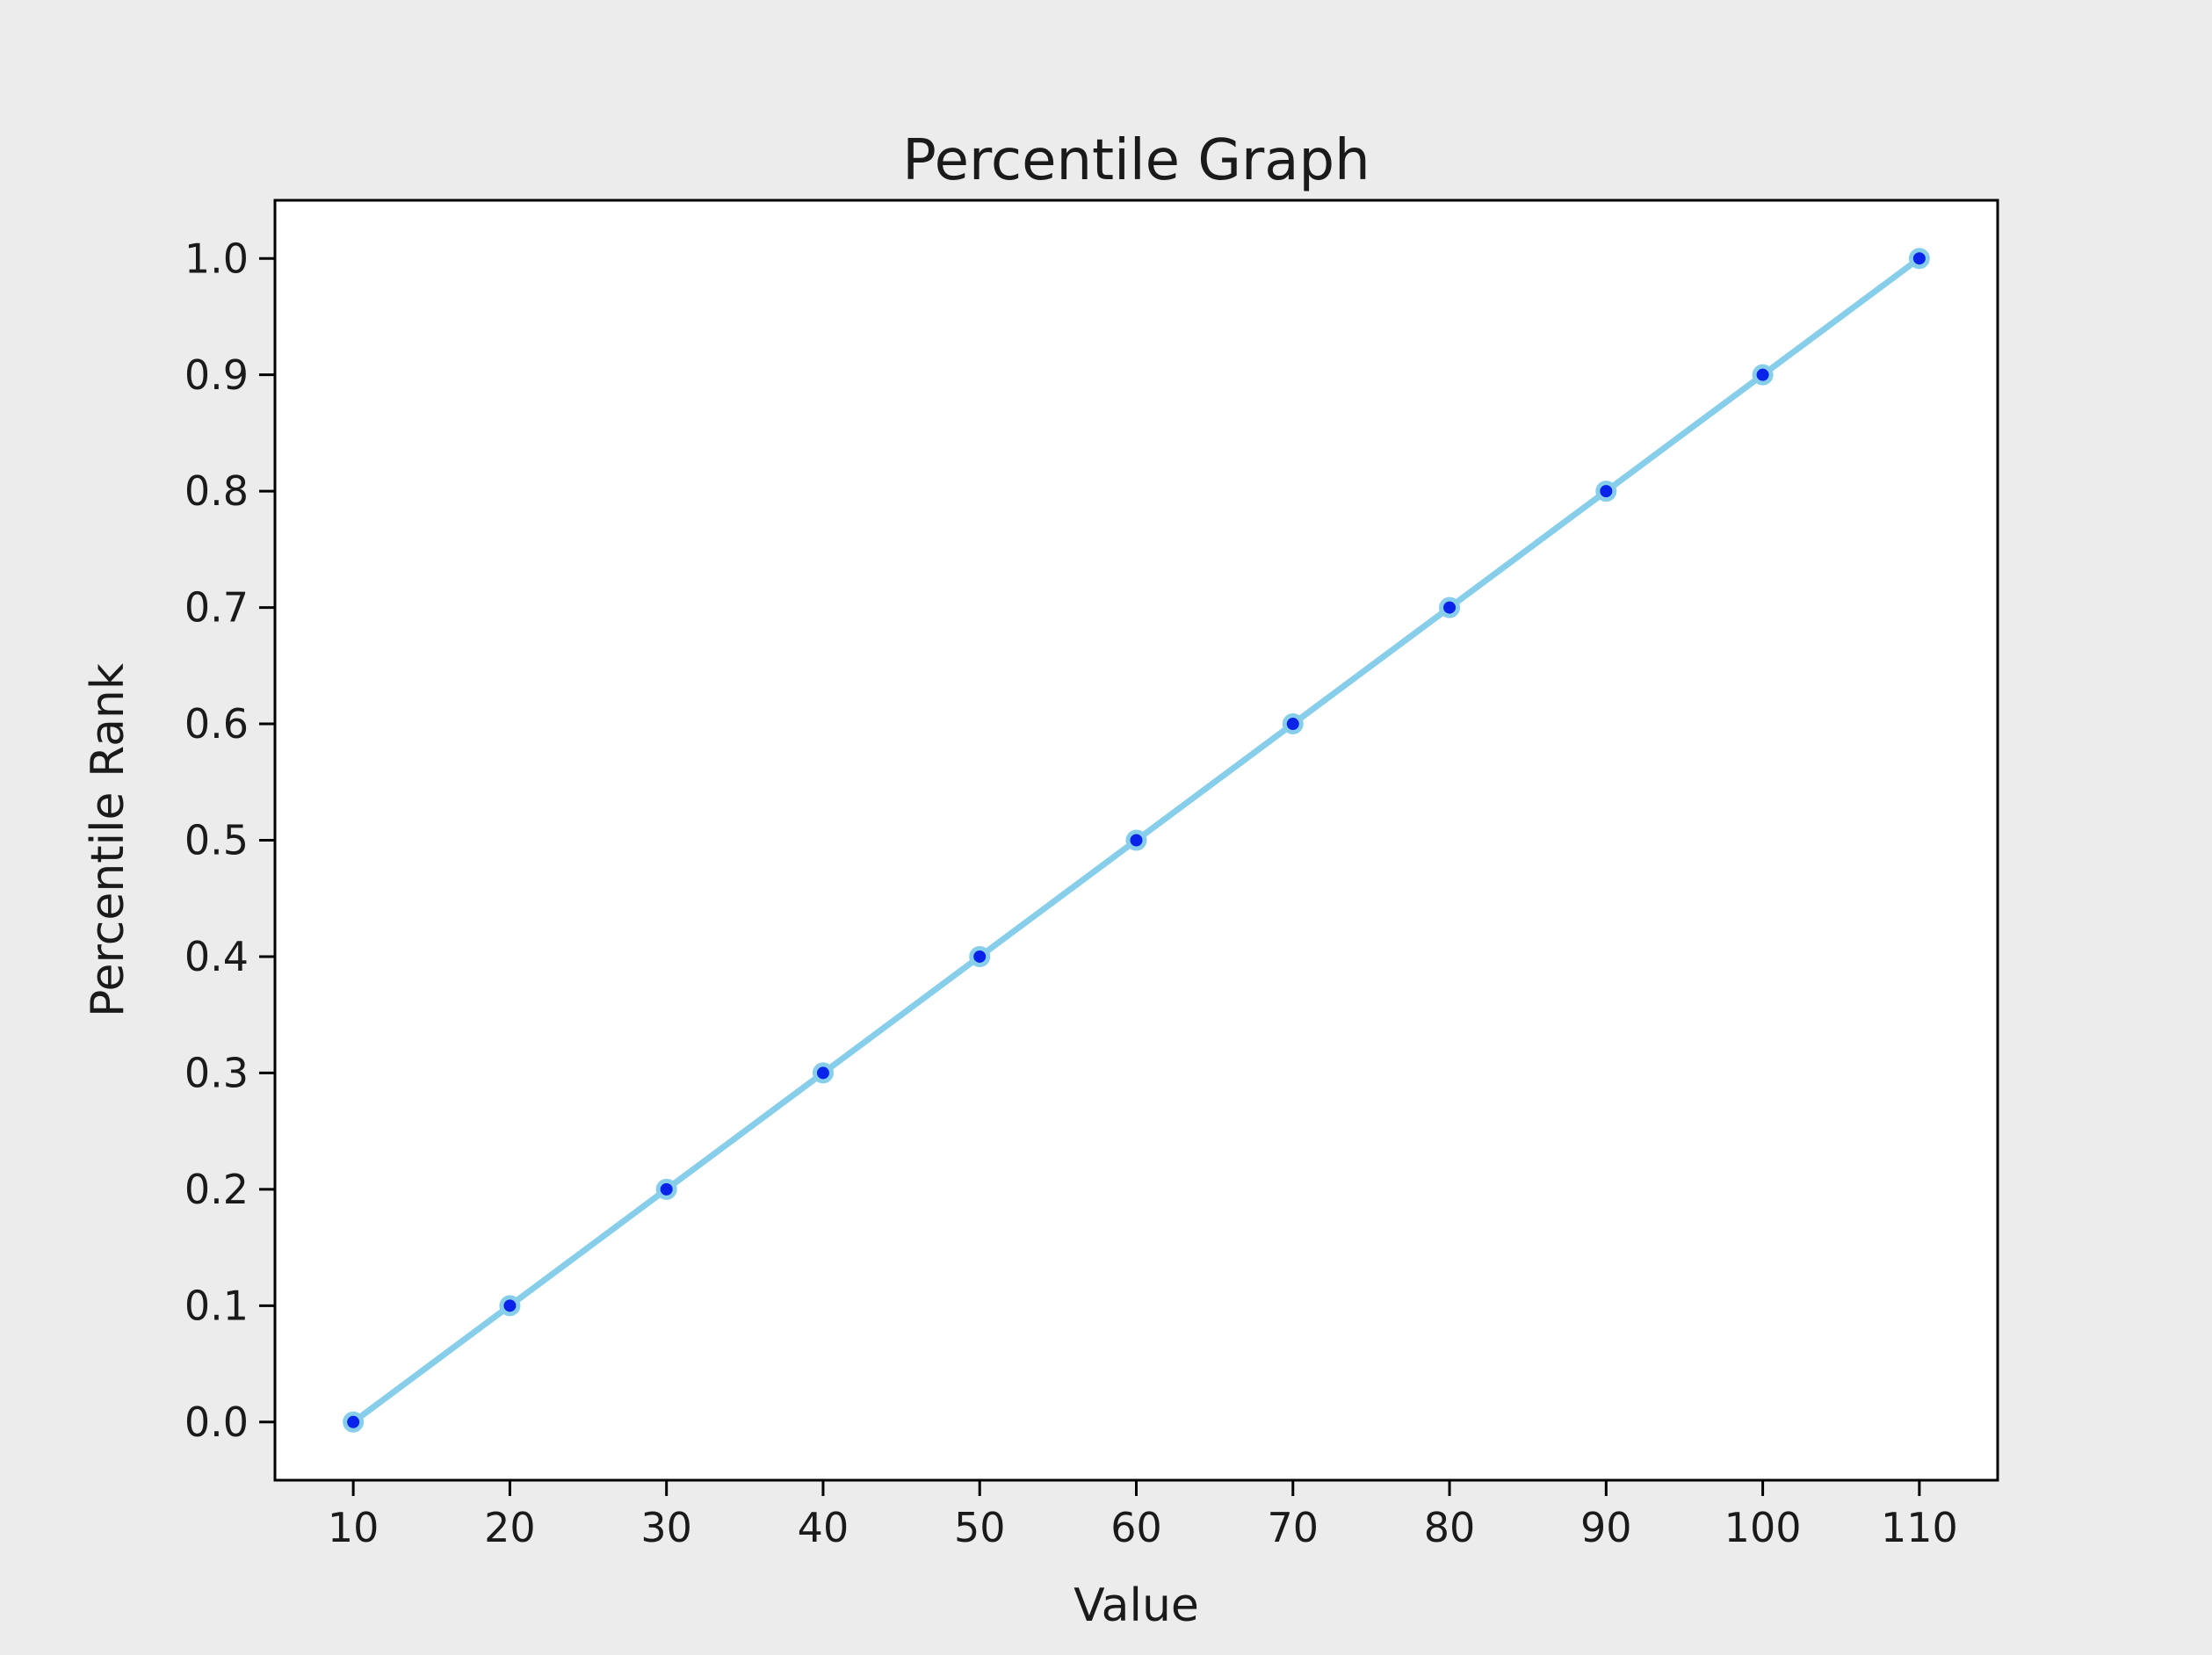  I want to click on chart-title: Percentile Graph, so click(1136, 160).